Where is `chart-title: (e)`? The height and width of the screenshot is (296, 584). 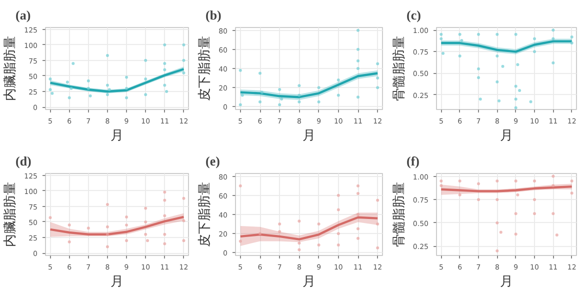
chart-title: (e) is located at coordinates (213, 161).